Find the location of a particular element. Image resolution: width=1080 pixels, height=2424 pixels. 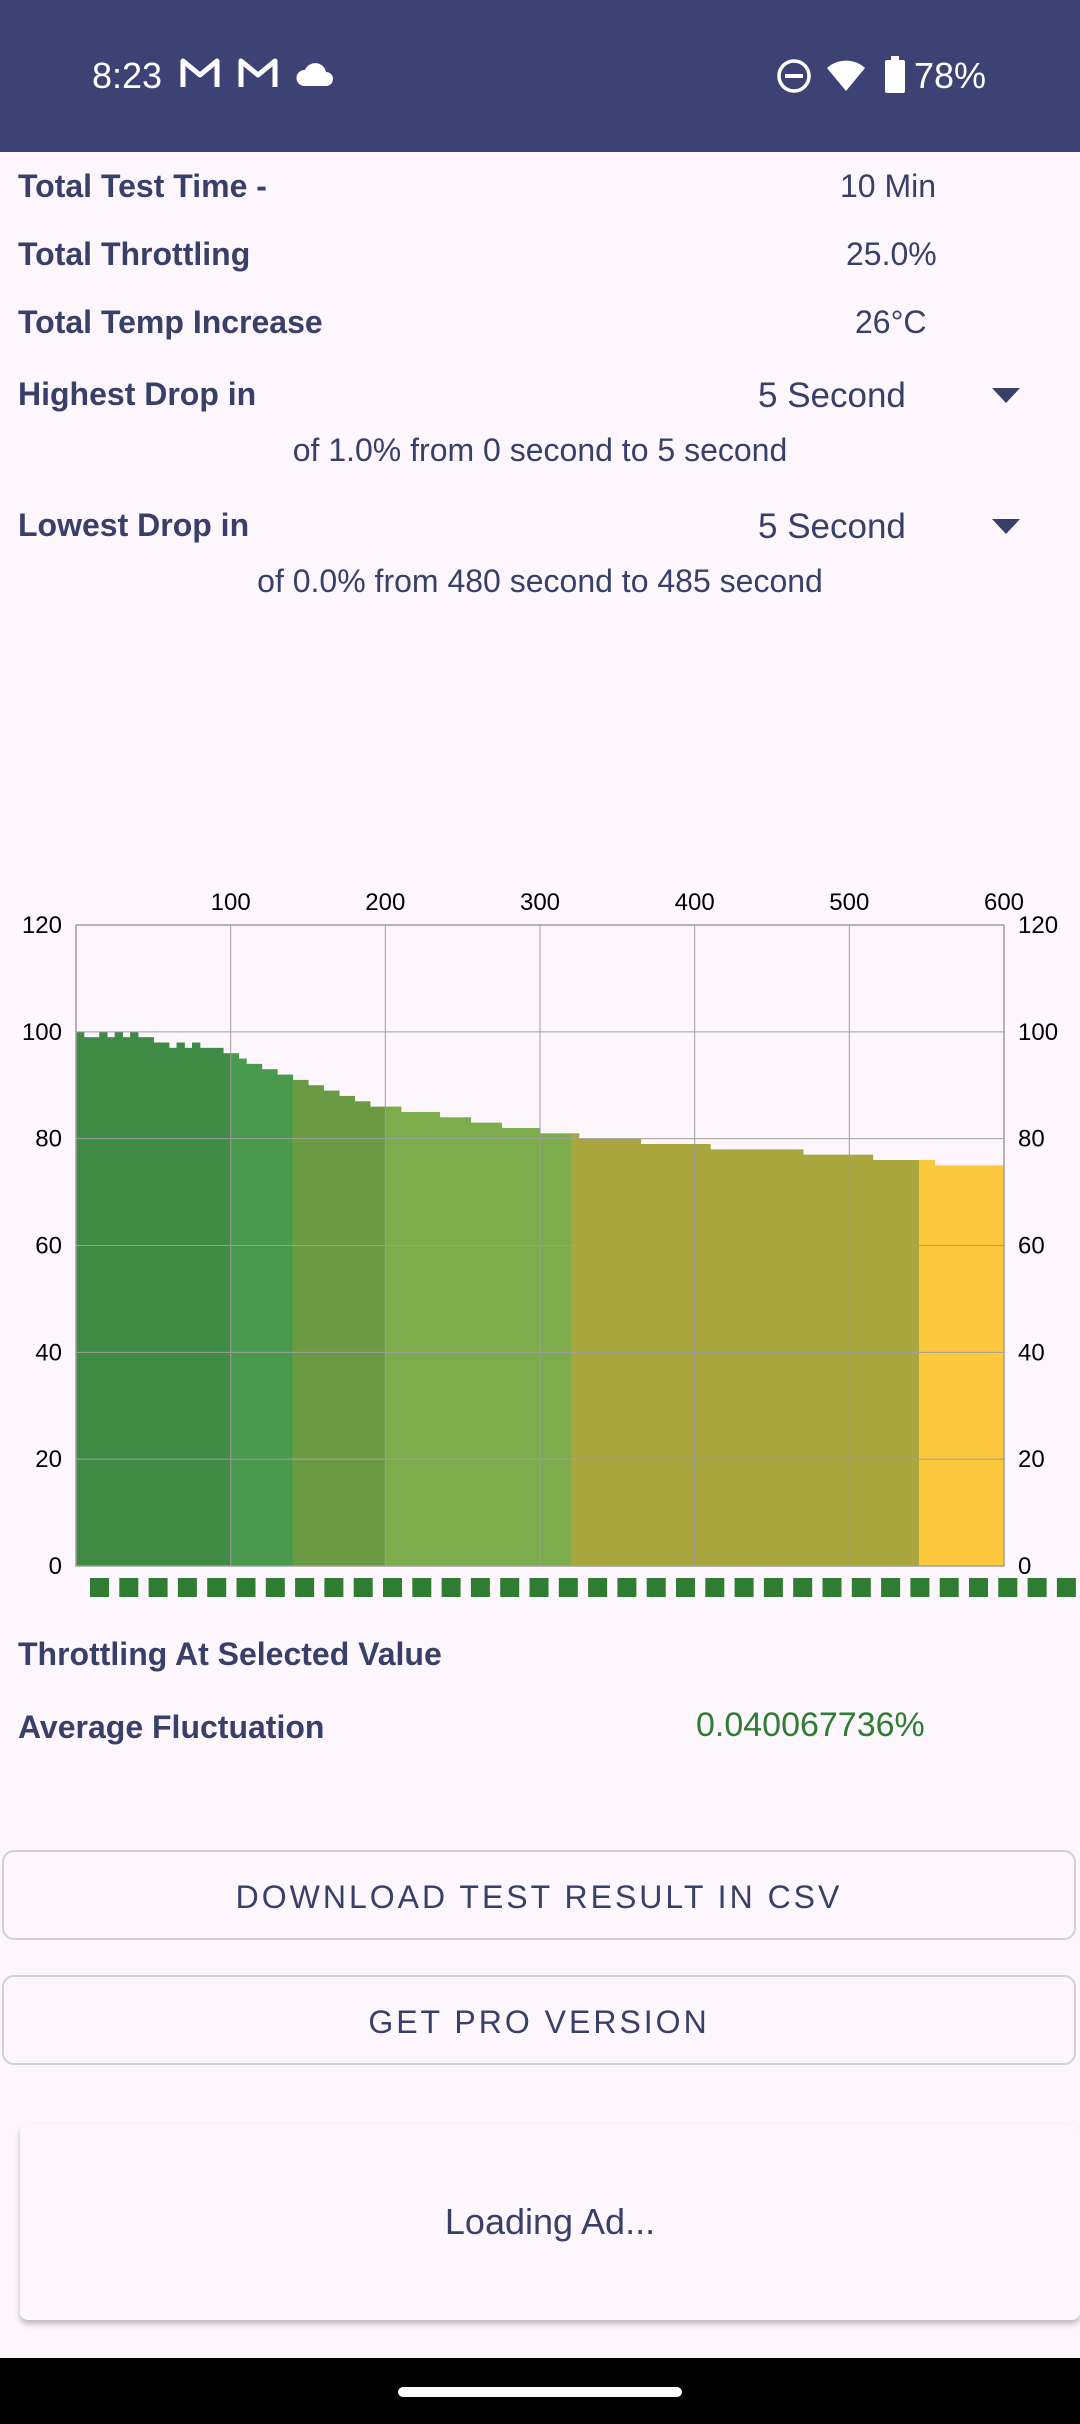

average-fluctuation-value: 0.040067736% is located at coordinates (810, 1725).